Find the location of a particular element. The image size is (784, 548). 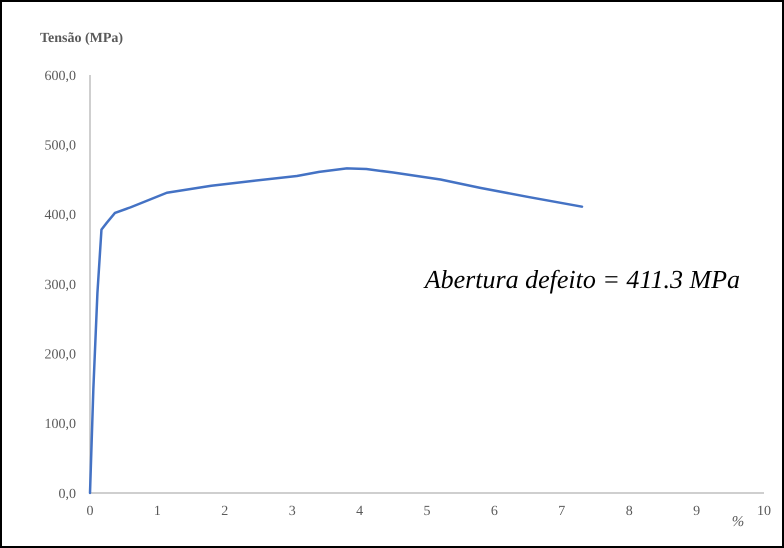

x-tick-label: 6 is located at coordinates (494, 511).